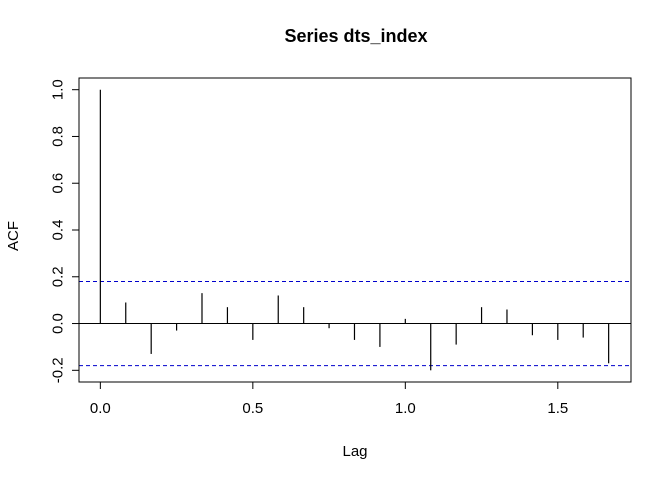 The image size is (672, 480). What do you see at coordinates (58, 230) in the screenshot?
I see `y-tick-label: 0.4` at bounding box center [58, 230].